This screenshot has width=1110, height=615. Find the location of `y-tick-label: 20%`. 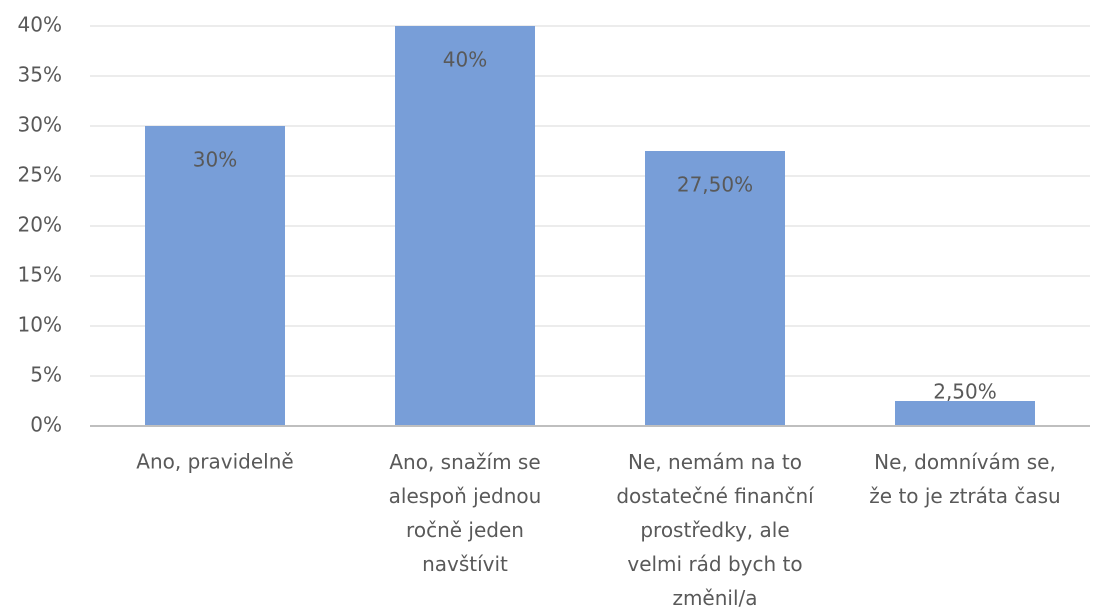

y-tick-label: 20% is located at coordinates (40, 225).